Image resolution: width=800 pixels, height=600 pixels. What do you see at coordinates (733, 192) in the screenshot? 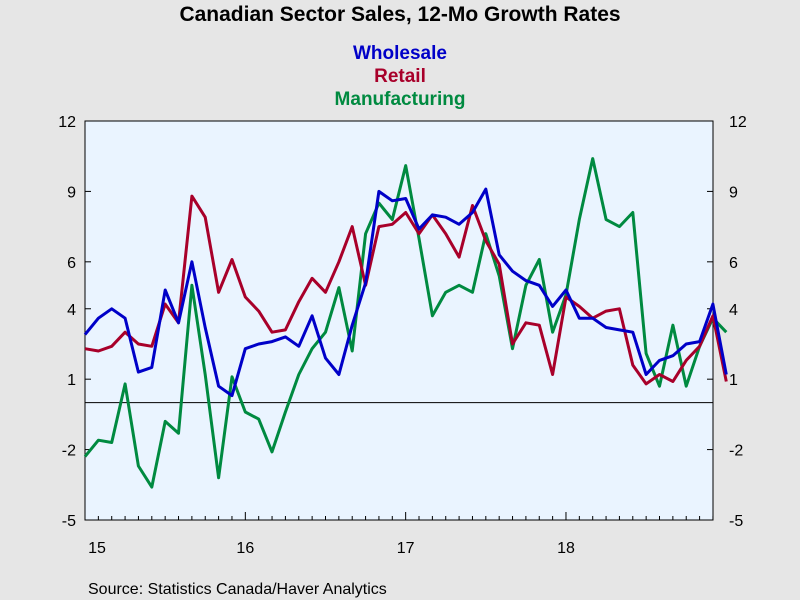
I see `y-tick-label-right: 9` at bounding box center [733, 192].